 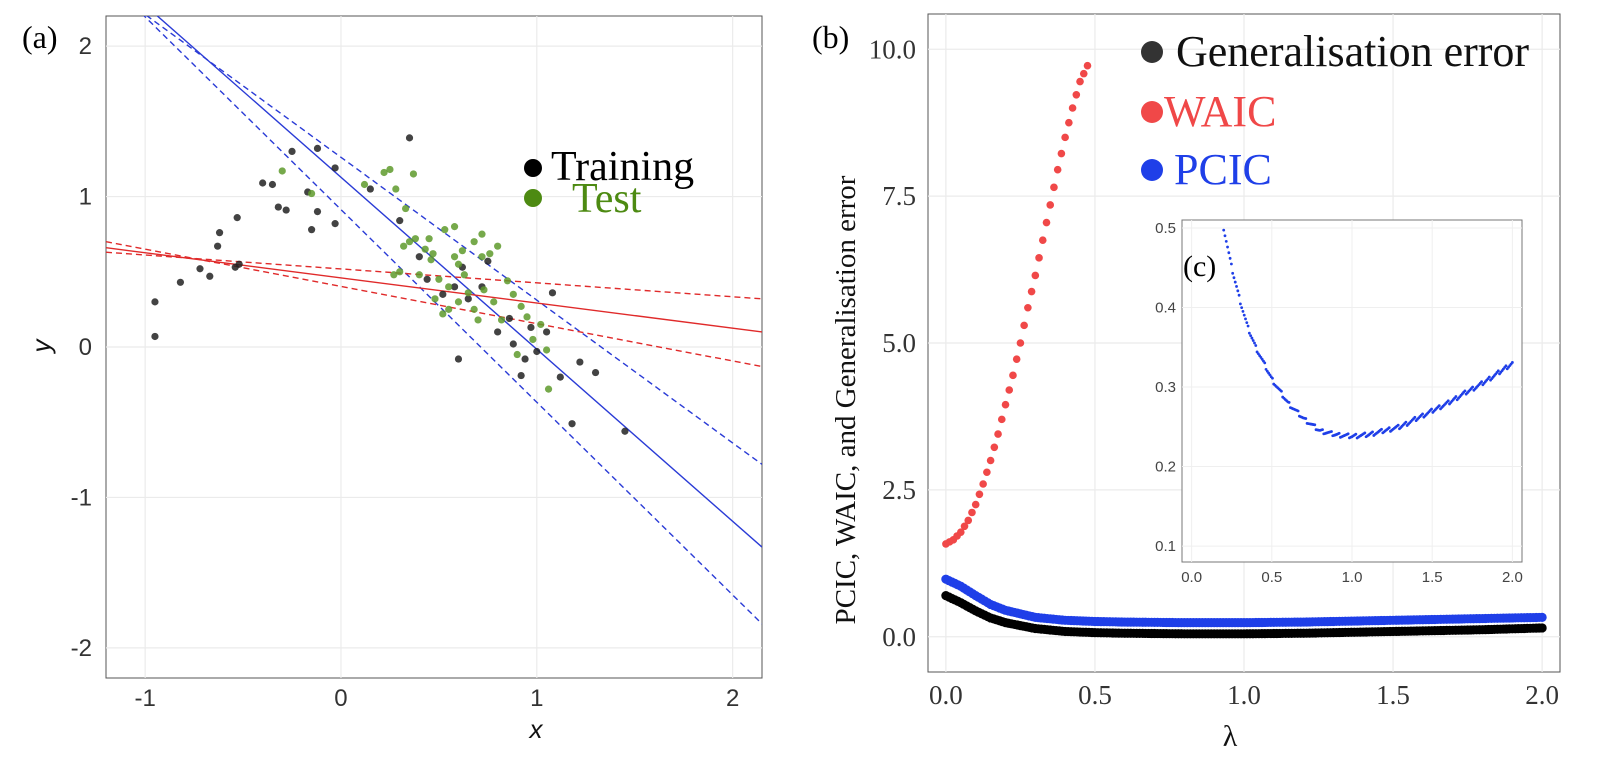 What do you see at coordinates (622, 167) in the screenshot?
I see `legend-label-training: Training` at bounding box center [622, 167].